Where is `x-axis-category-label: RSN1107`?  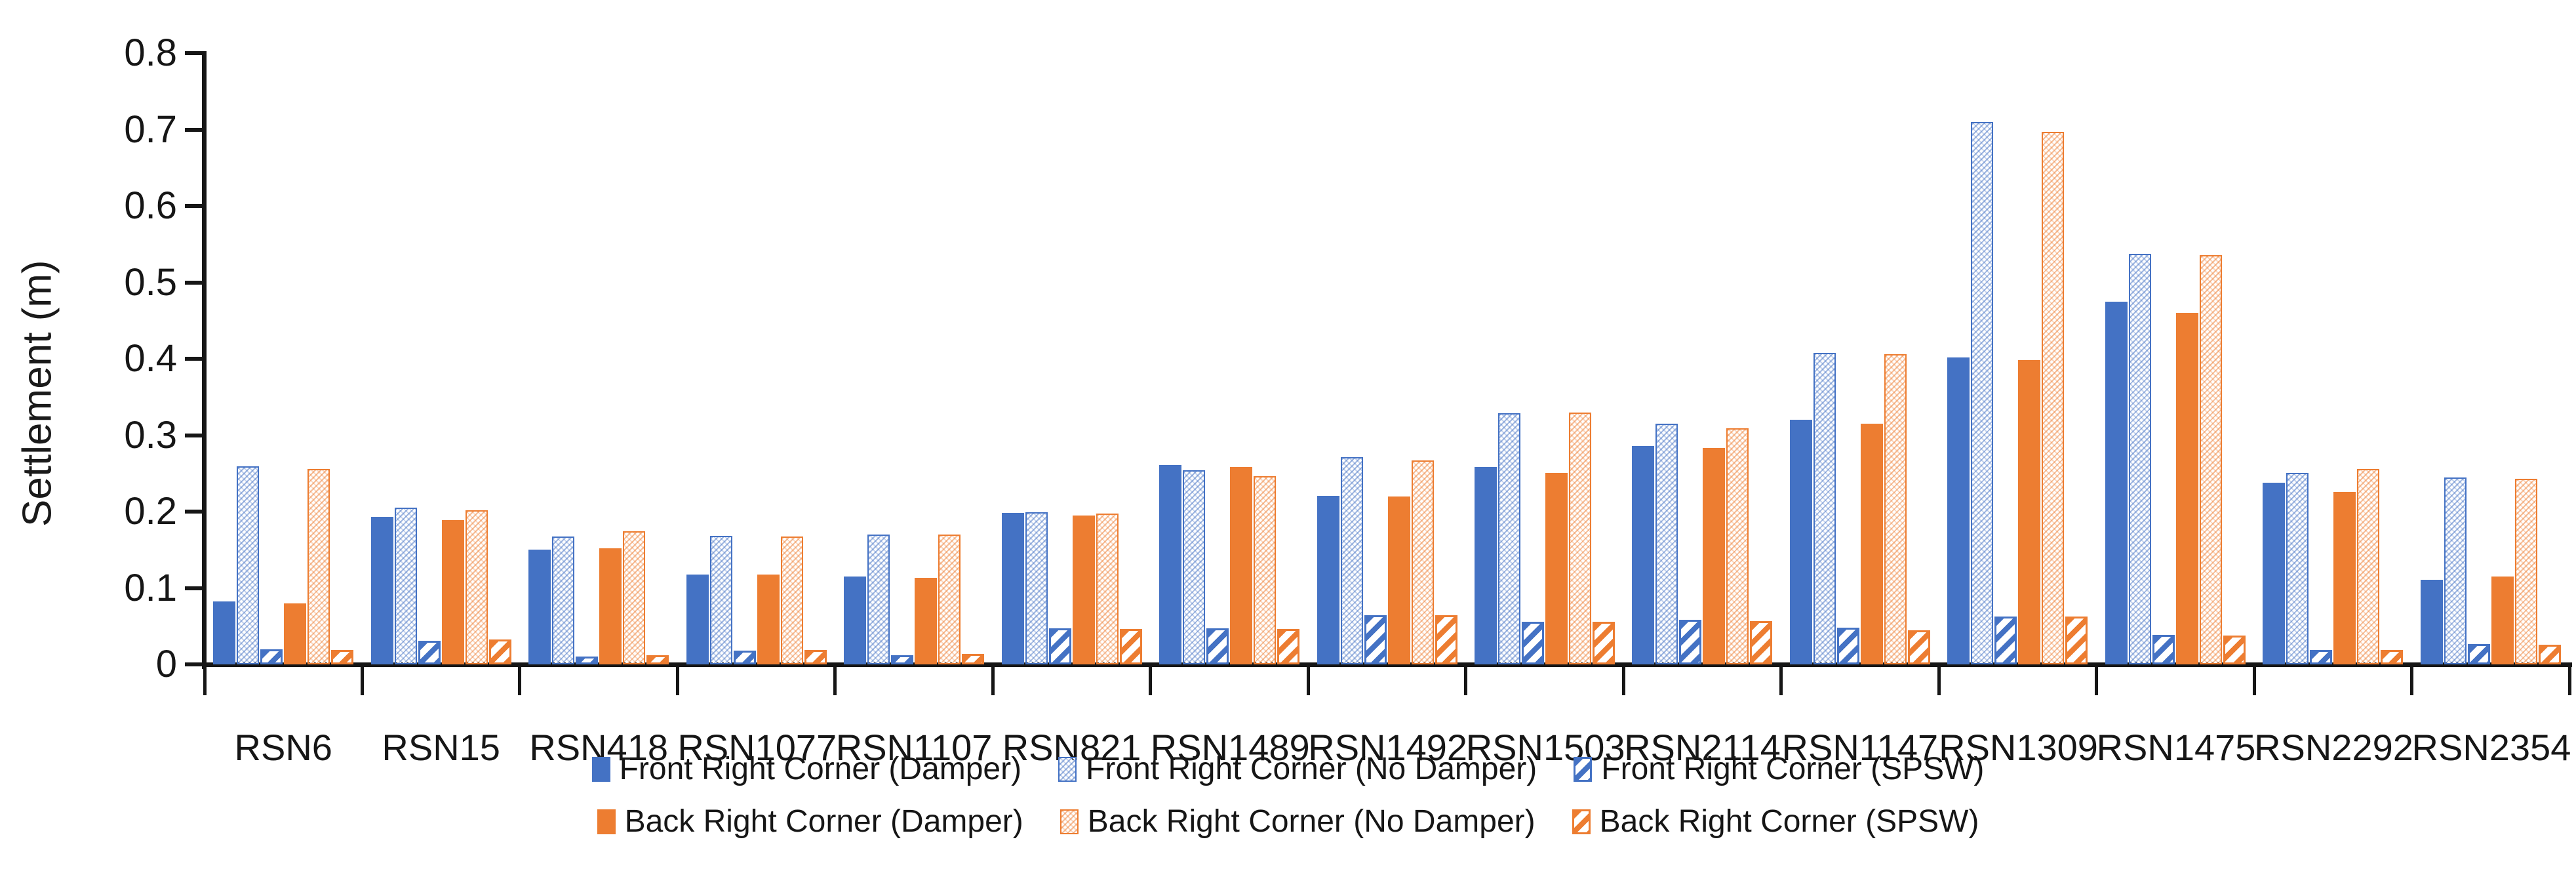 x-axis-category-label: RSN1107 is located at coordinates (914, 748).